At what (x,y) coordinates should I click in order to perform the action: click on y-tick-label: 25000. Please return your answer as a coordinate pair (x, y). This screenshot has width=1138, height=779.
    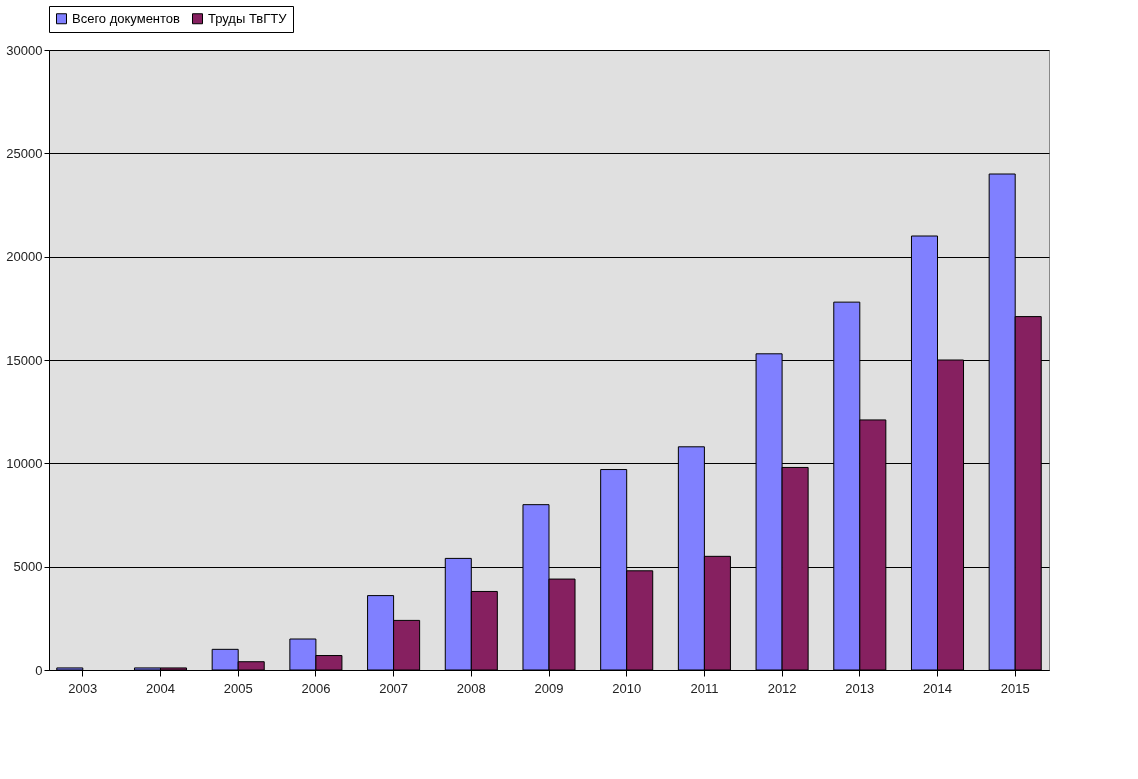
    Looking at the image, I should click on (24, 153).